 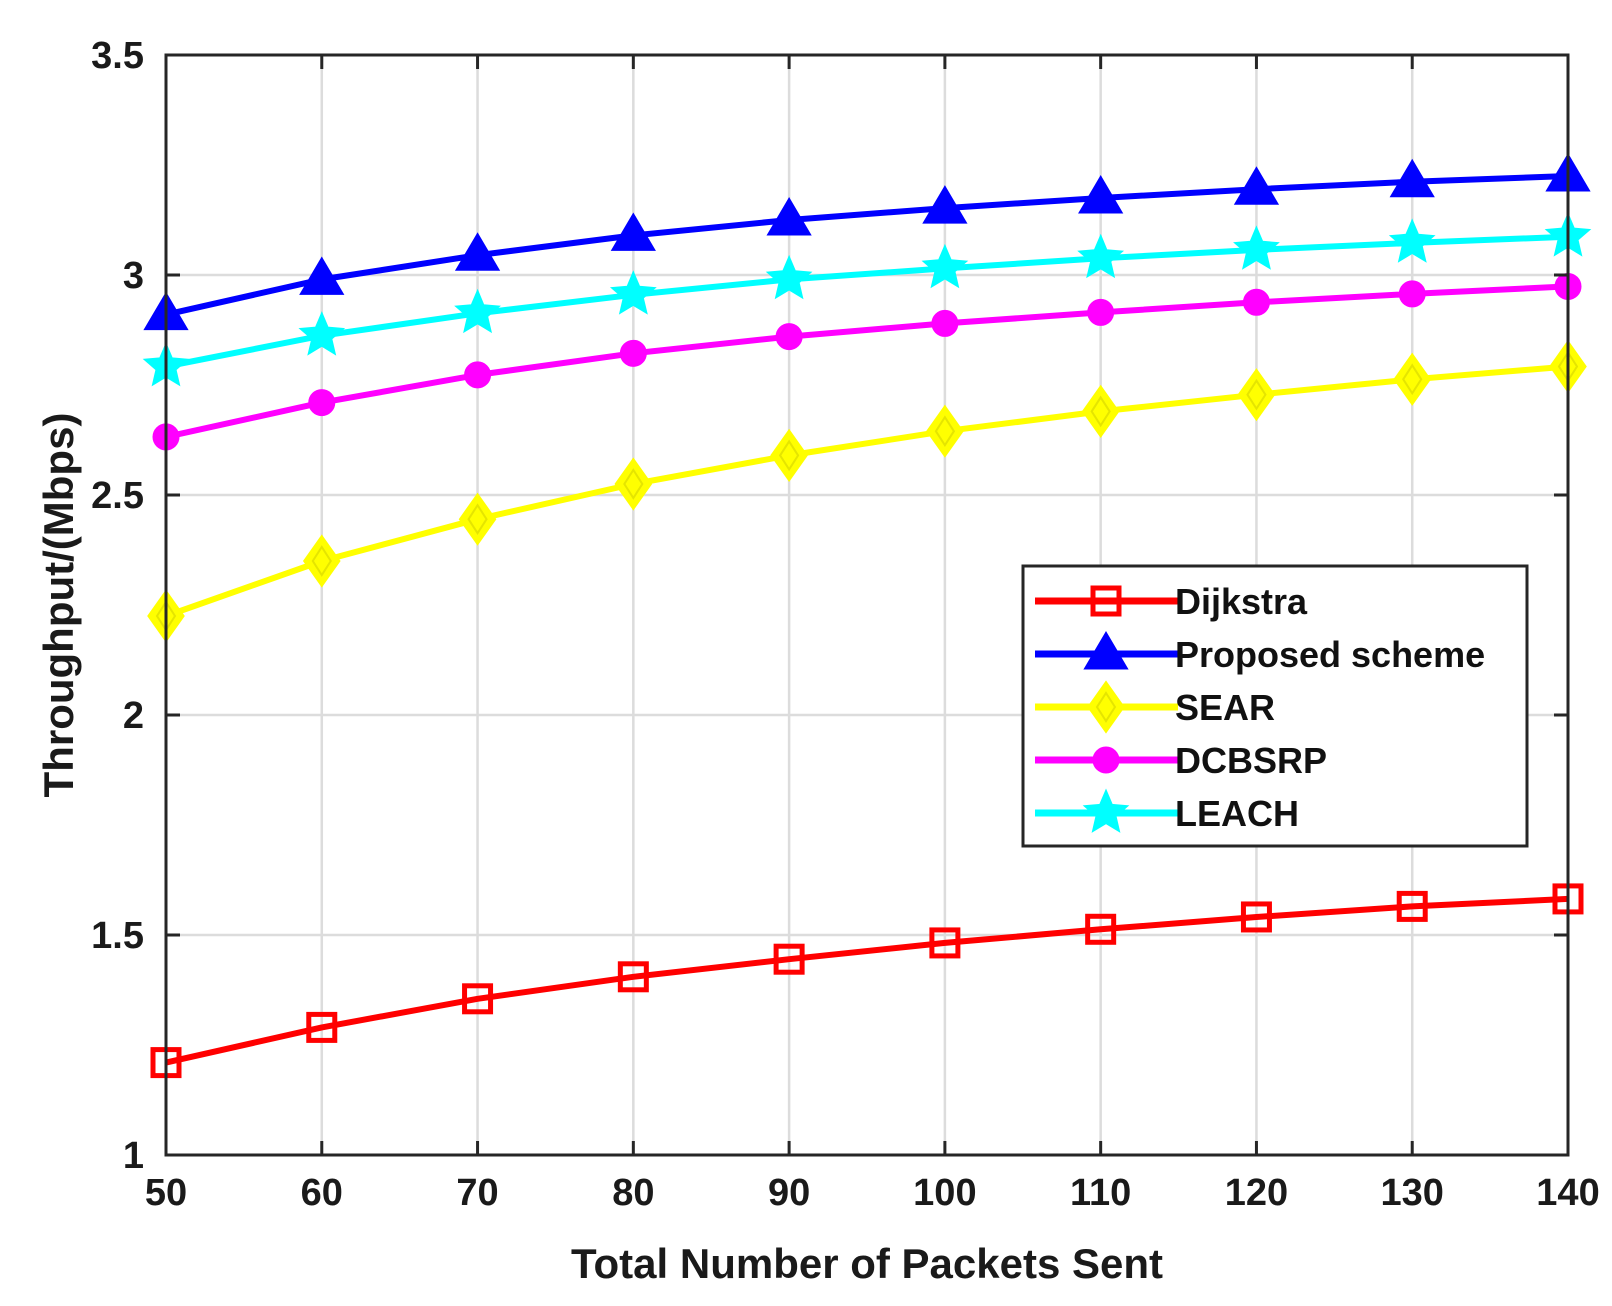 I want to click on y-tick-label: 3, so click(x=133, y=276).